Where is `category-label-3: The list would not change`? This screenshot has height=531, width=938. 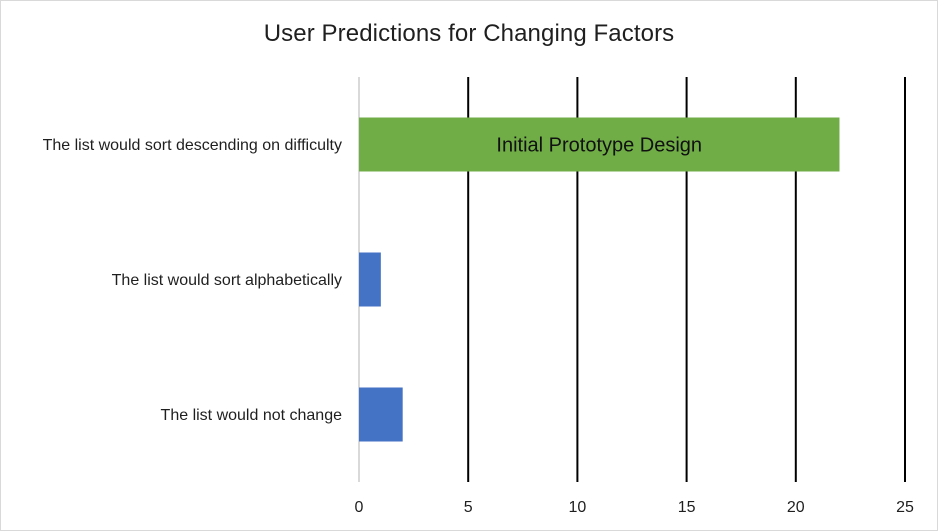
category-label-3: The list would not change is located at coordinates (252, 415).